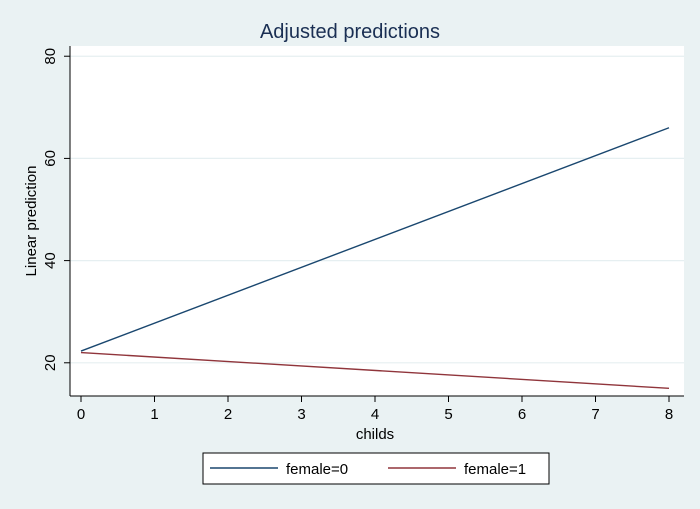 The width and height of the screenshot is (700, 509). Describe the element at coordinates (522, 414) in the screenshot. I see `x-tick-label-6: 6` at that location.